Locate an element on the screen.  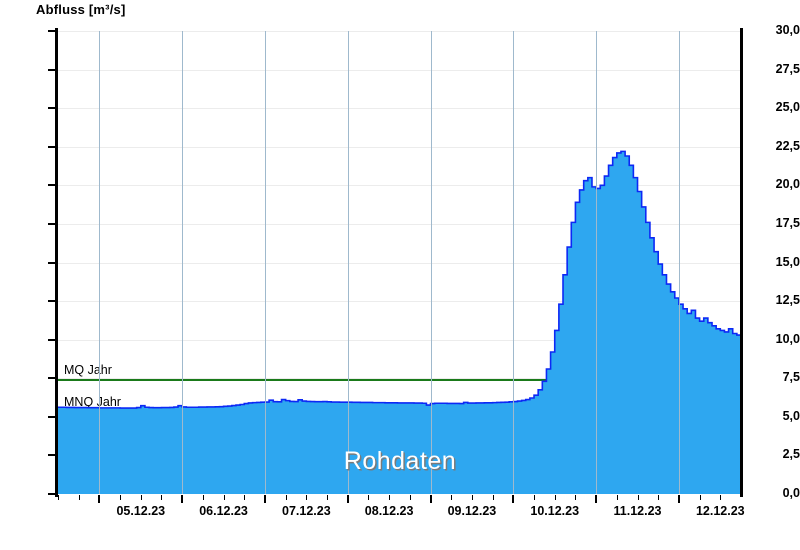
x-tick-label: 10.12.23 is located at coordinates (555, 511).